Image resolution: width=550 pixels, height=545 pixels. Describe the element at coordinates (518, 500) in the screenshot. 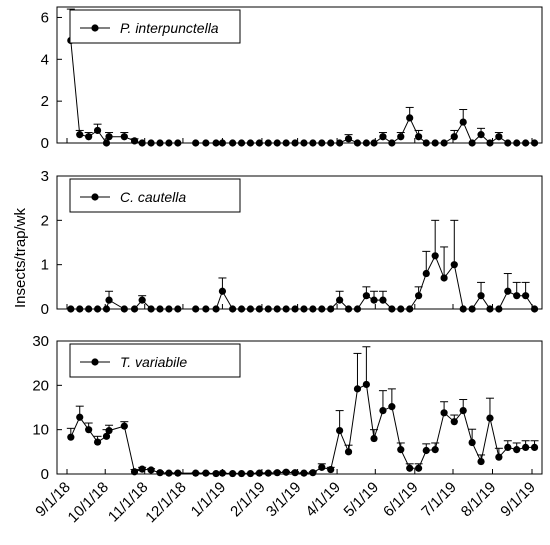

I see `x-tick-label: 9/1/19` at that location.